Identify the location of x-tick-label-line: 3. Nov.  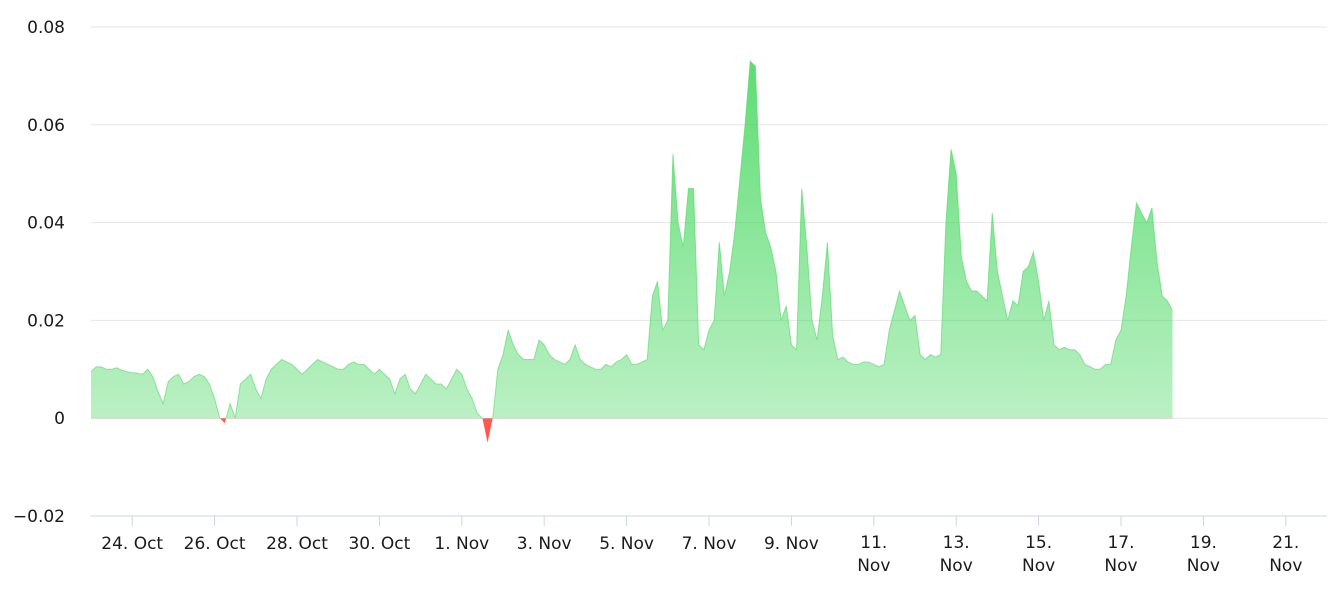
(544, 544).